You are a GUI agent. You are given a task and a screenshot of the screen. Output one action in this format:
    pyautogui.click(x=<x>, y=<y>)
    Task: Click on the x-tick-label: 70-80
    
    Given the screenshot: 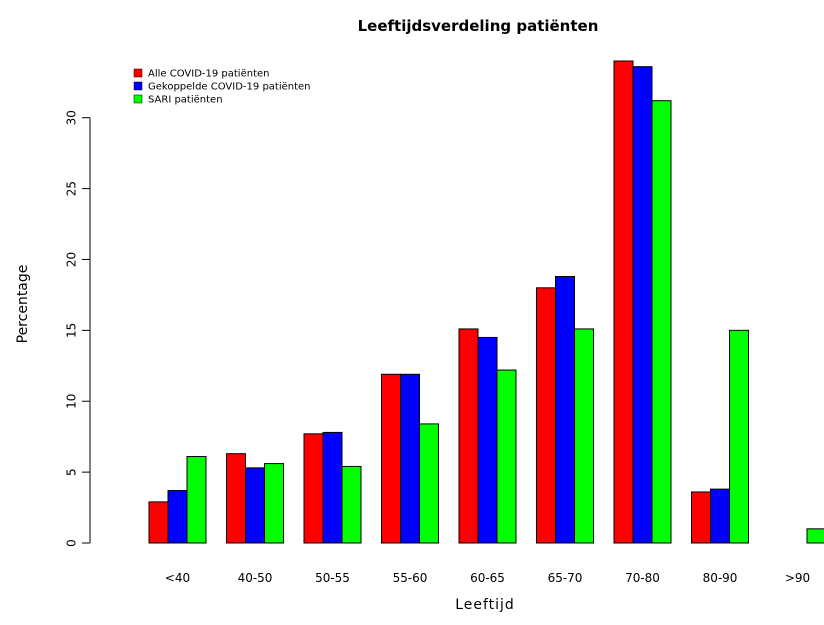 What is the action you would take?
    pyautogui.click(x=642, y=578)
    